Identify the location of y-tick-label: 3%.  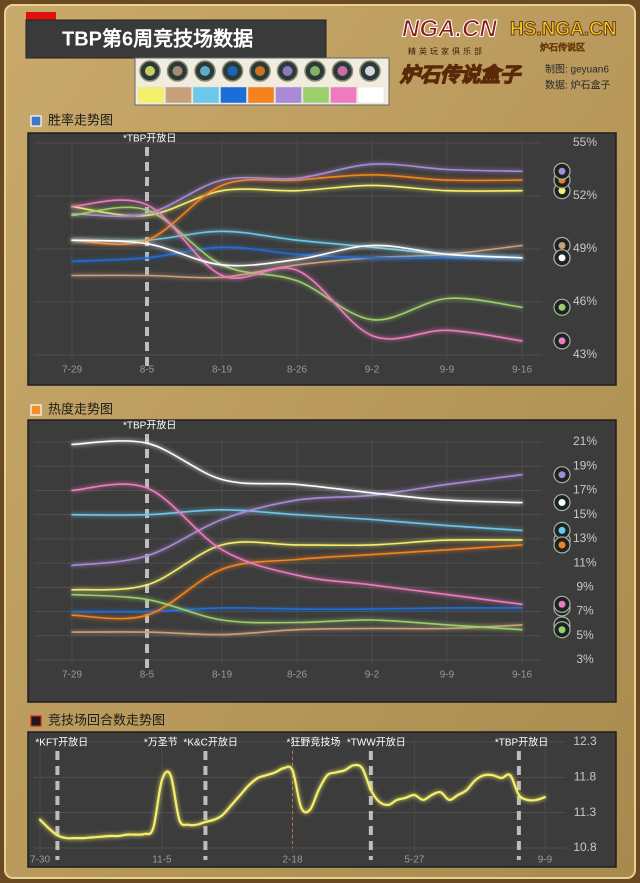
(585, 659).